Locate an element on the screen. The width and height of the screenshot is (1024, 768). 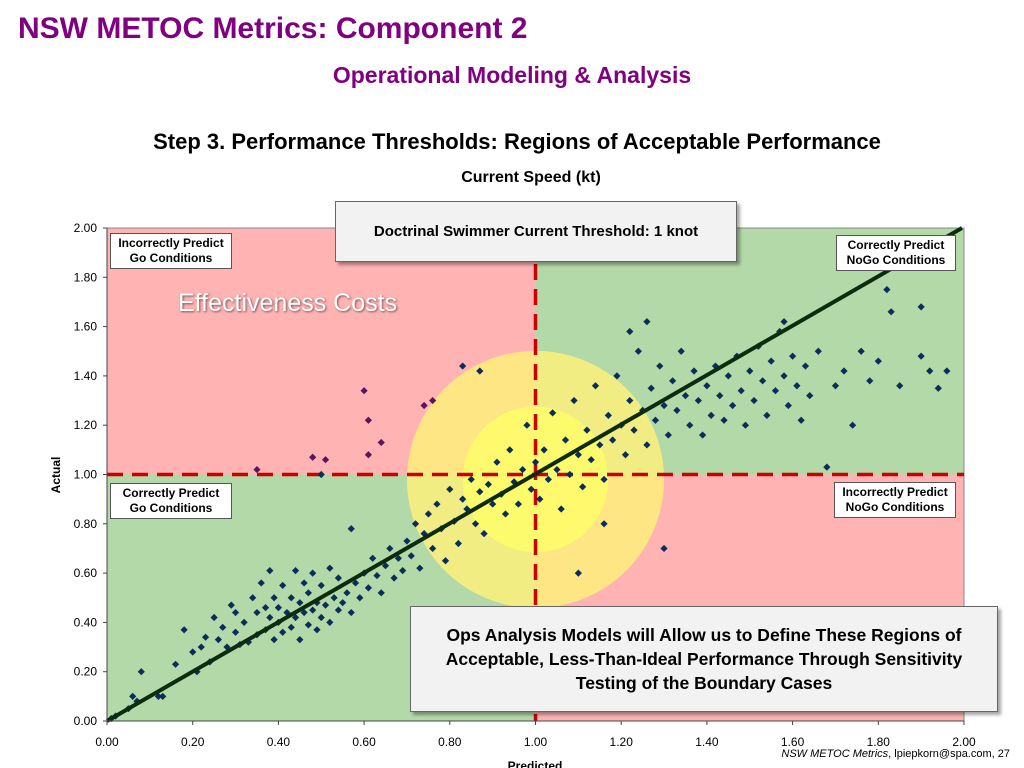
y-tick-label: 1.80 is located at coordinates (86, 277).